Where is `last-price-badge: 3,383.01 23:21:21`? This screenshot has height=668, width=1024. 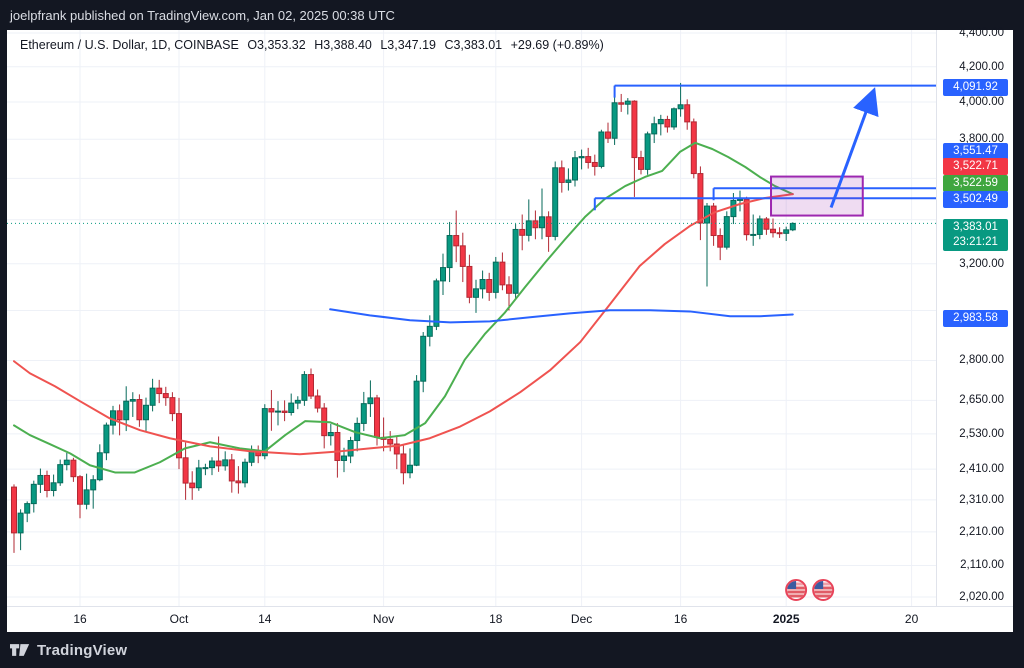 last-price-badge: 3,383.01 23:21:21 is located at coordinates (975, 235).